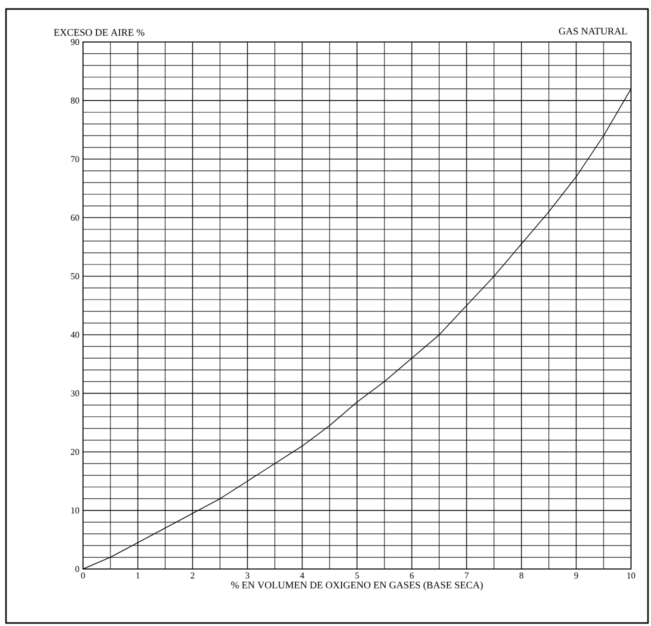 Image resolution: width=651 pixels, height=626 pixels. I want to click on y-tick-label: 50, so click(75, 276).